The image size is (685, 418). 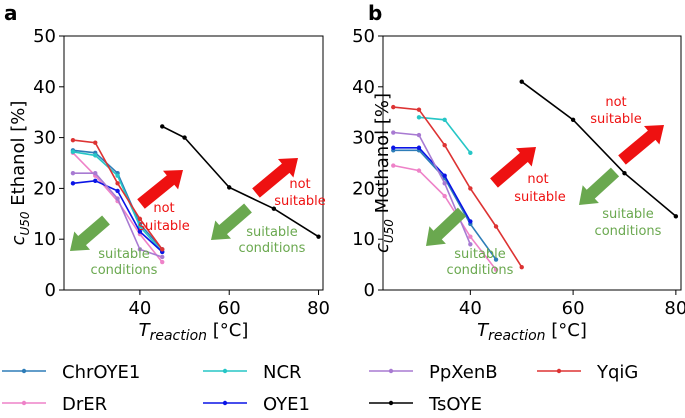 I want to click on series-line-ncr, so click(x=444, y=135).